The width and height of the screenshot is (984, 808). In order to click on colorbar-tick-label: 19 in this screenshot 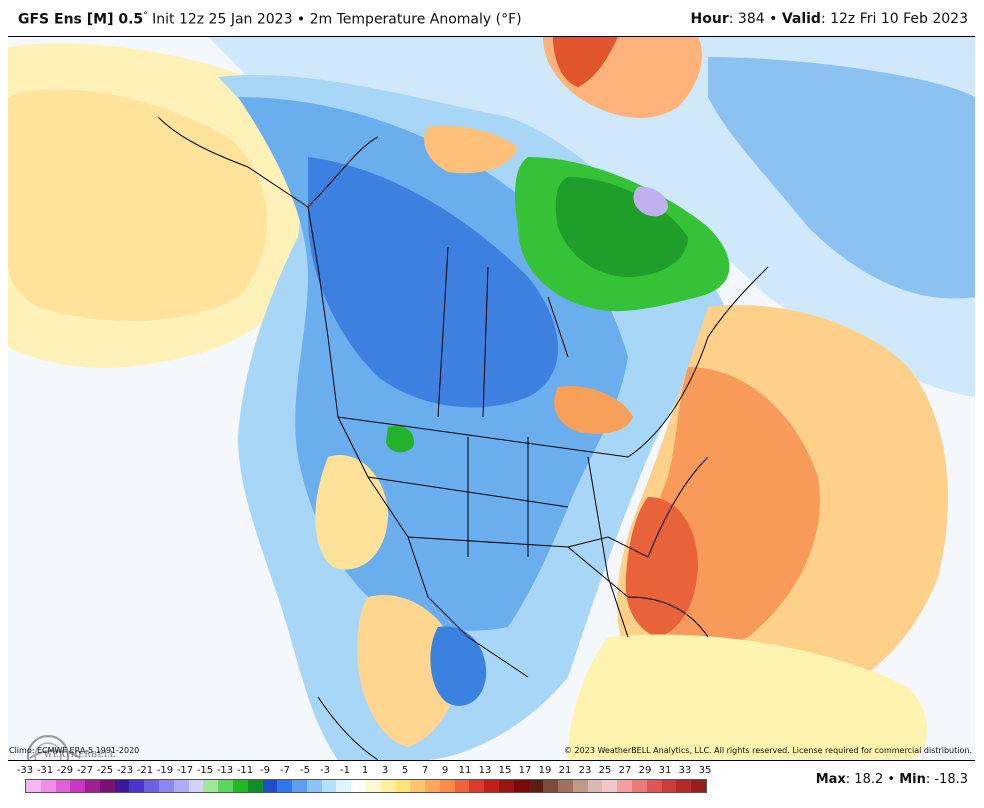, I will do `click(545, 770)`.